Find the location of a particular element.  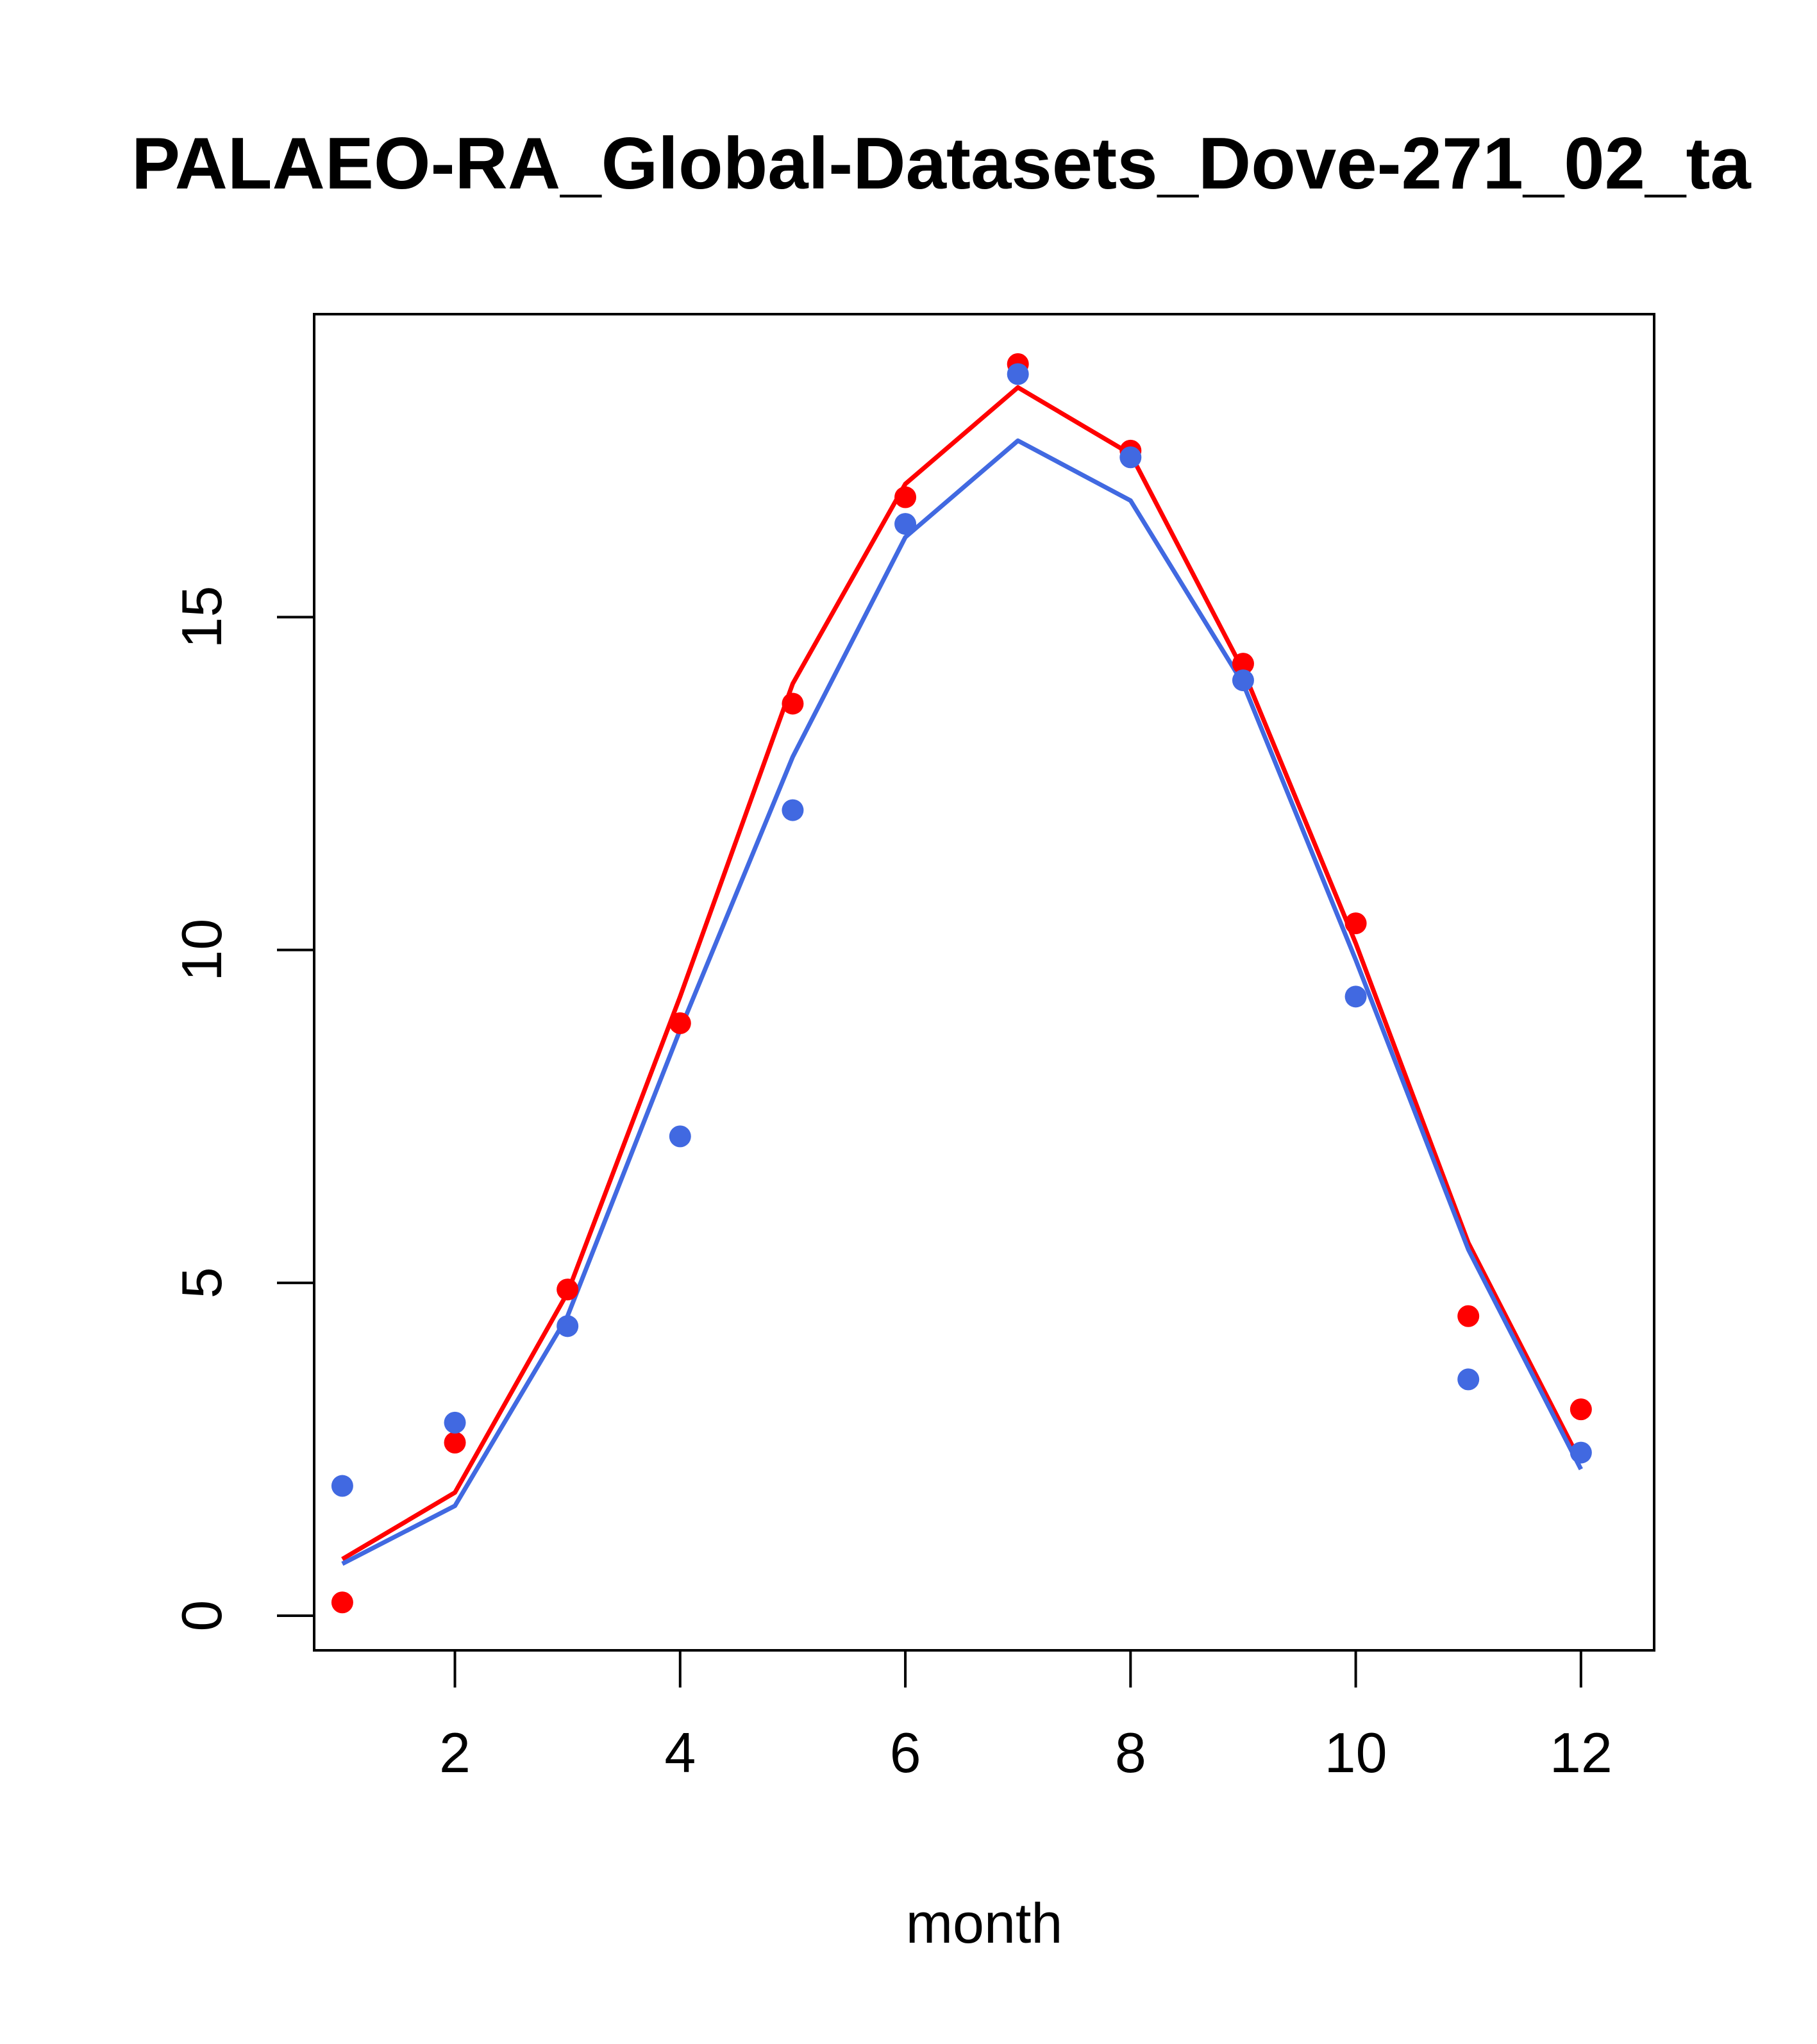

x-tick-label: 2 is located at coordinates (455, 1753).